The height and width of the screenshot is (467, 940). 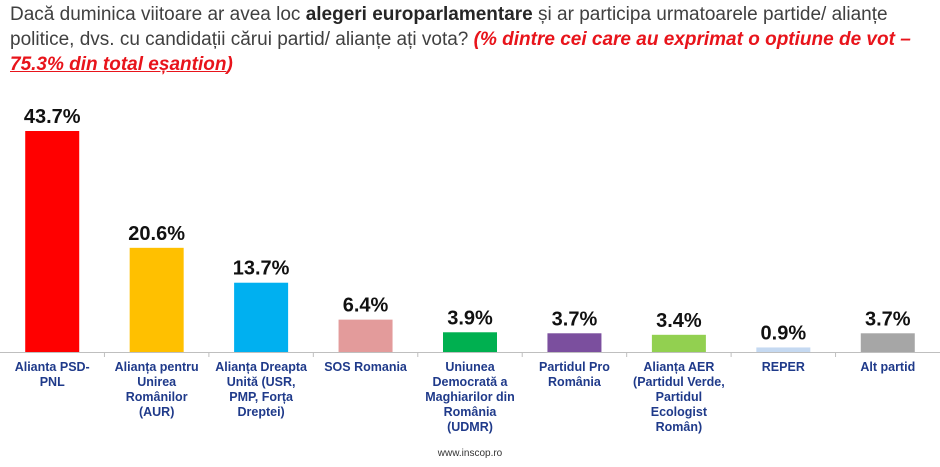 What do you see at coordinates (784, 333) in the screenshot?
I see `data-label: 0.9%` at bounding box center [784, 333].